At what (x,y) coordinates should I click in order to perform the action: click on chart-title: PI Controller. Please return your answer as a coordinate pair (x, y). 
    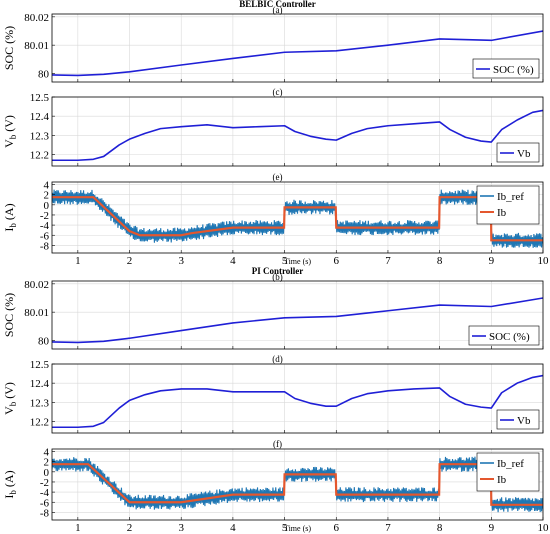
    Looking at the image, I should click on (278, 271).